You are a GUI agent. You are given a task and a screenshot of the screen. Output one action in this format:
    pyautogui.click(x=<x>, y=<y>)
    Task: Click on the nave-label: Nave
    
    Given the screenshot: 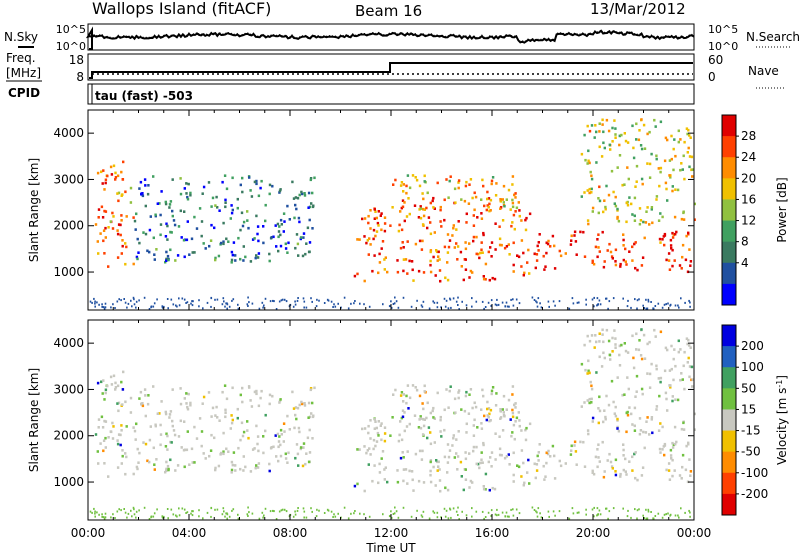 What is the action you would take?
    pyautogui.click(x=763, y=71)
    